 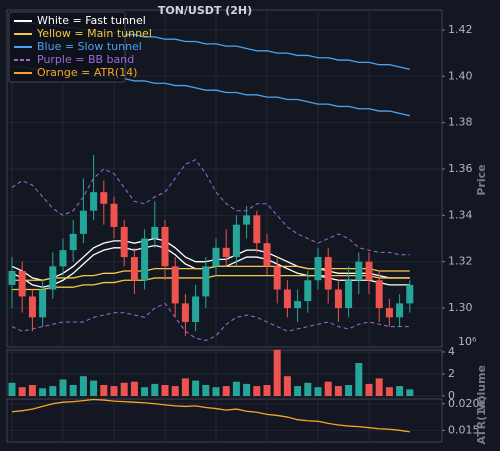 I want to click on legend-box, so click(x=67, y=47).